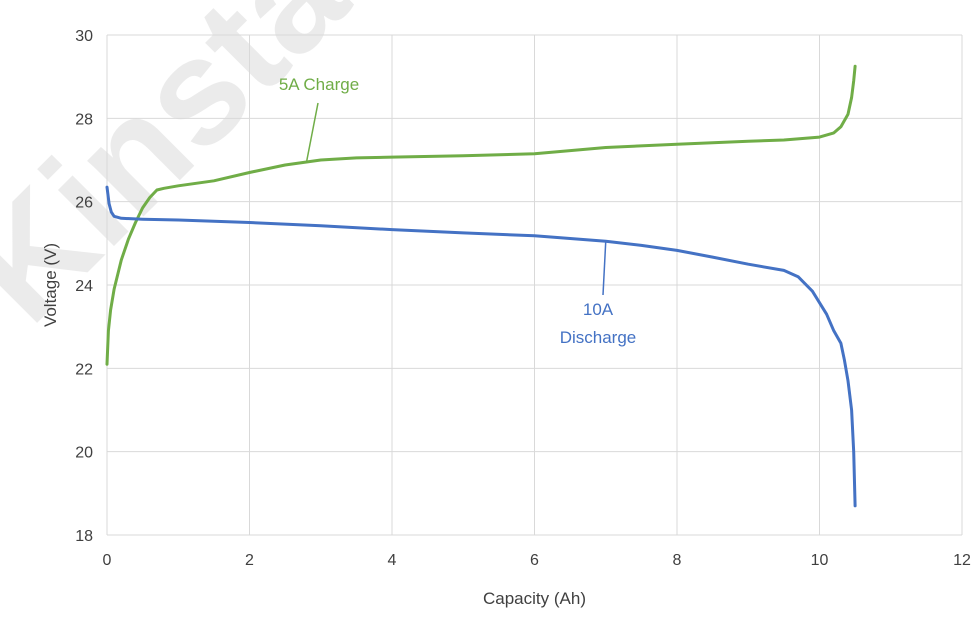 The image size is (973, 628). What do you see at coordinates (604, 268) in the screenshot?
I see `discharge-leader-line` at bounding box center [604, 268].